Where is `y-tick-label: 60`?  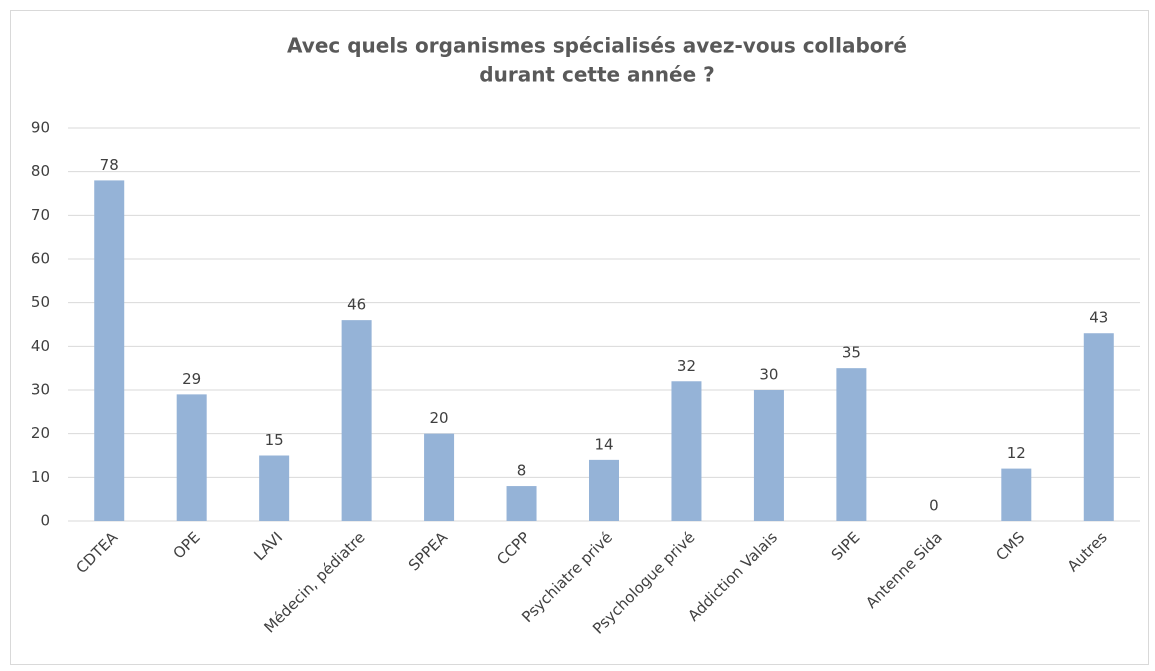 y-tick-label: 60 is located at coordinates (40, 259).